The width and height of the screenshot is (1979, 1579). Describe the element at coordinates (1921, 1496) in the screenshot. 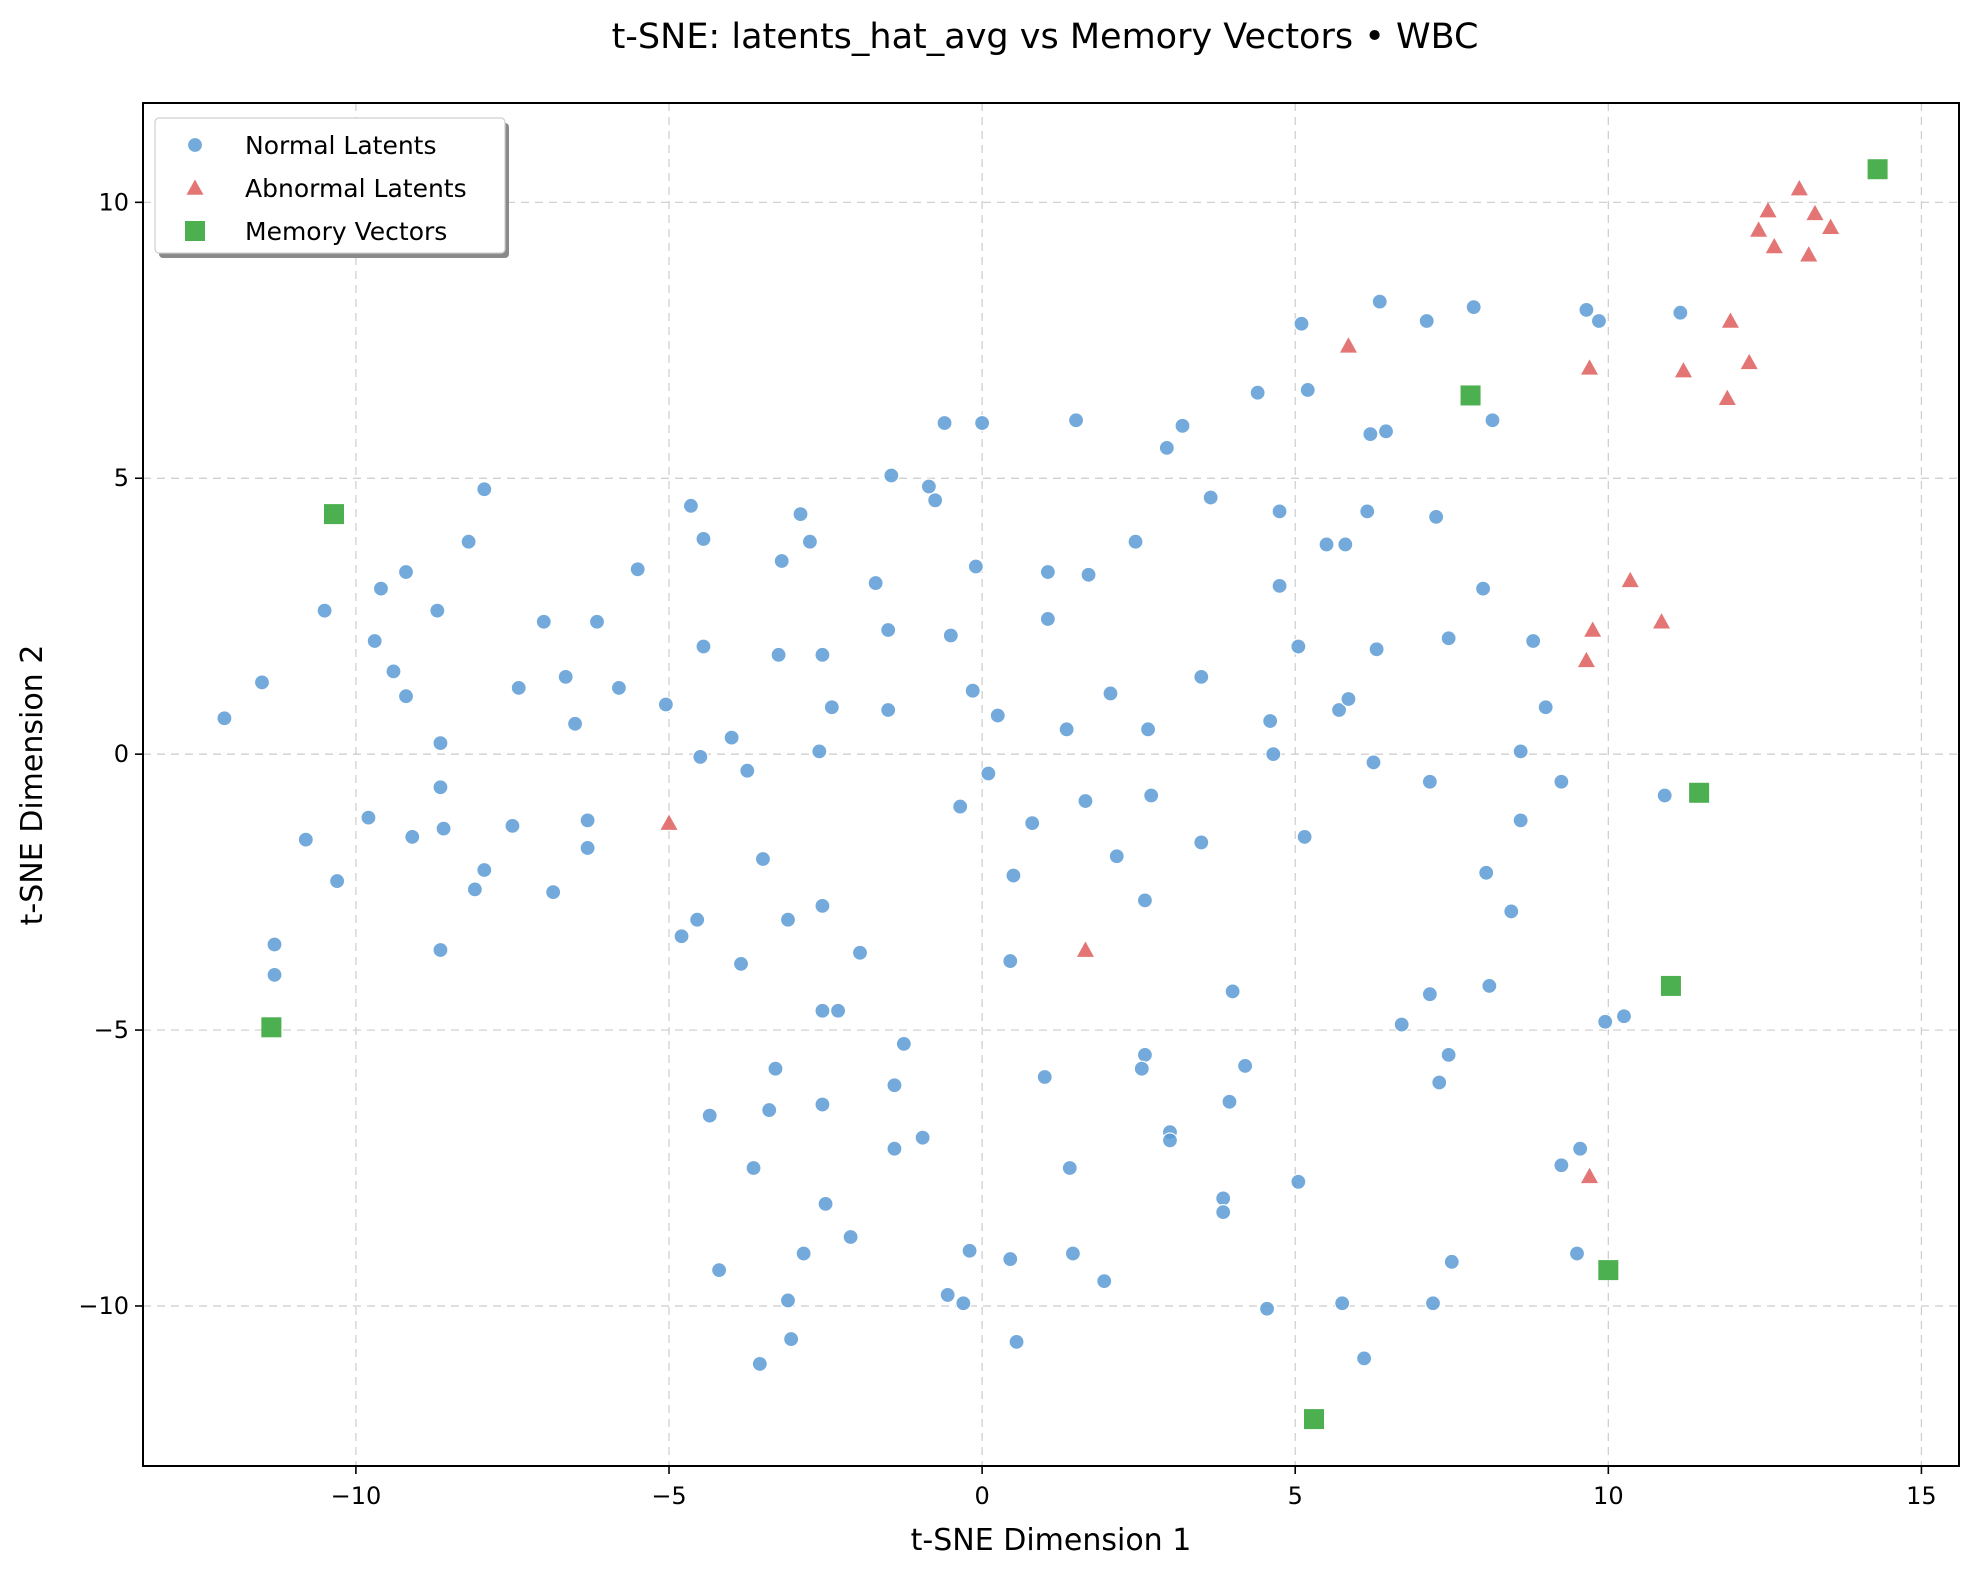

I see `x-tick-label: 15` at that location.